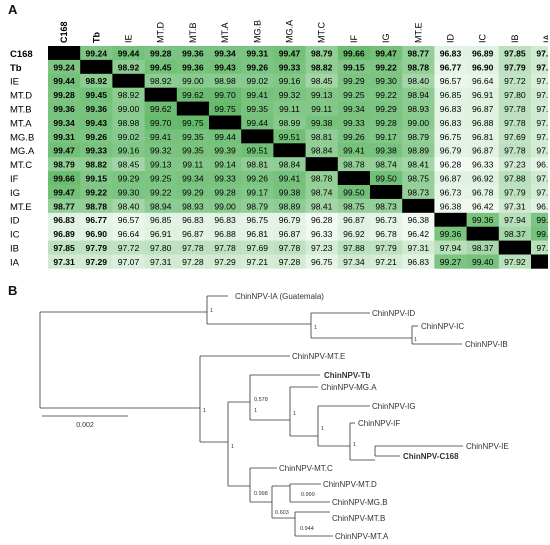 The width and height of the screenshot is (550, 545). I want to click on matrix-value: 96.57, so click(129, 220).